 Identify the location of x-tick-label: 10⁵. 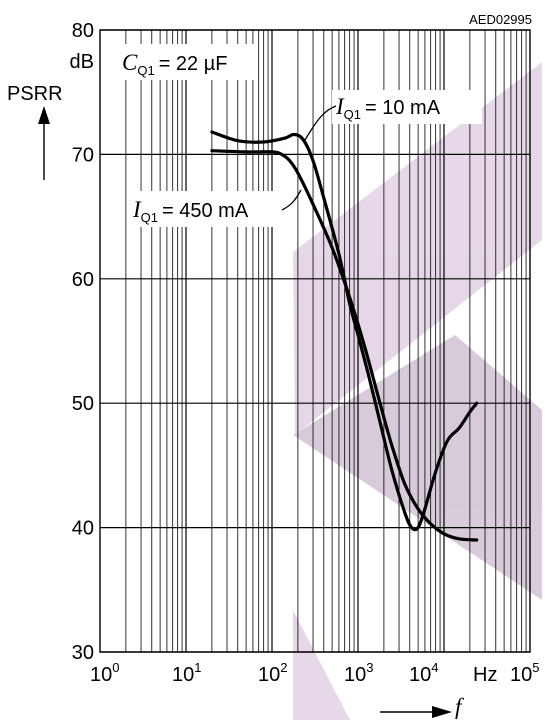
(524, 673).